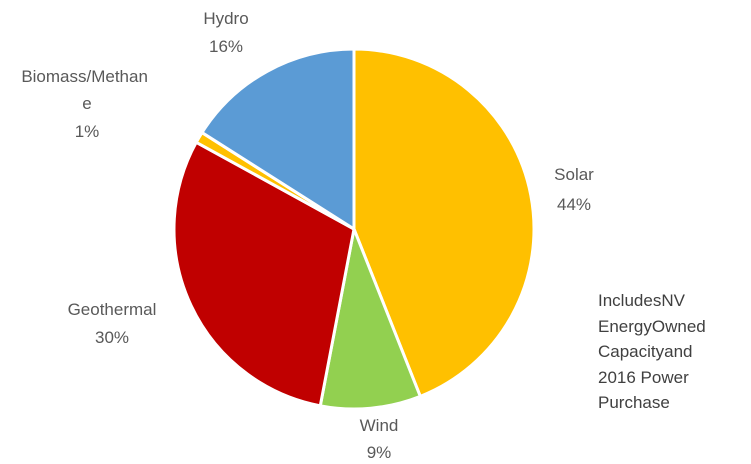  I want to click on slice-label-geothermal-category: Geothermal, so click(112, 309).